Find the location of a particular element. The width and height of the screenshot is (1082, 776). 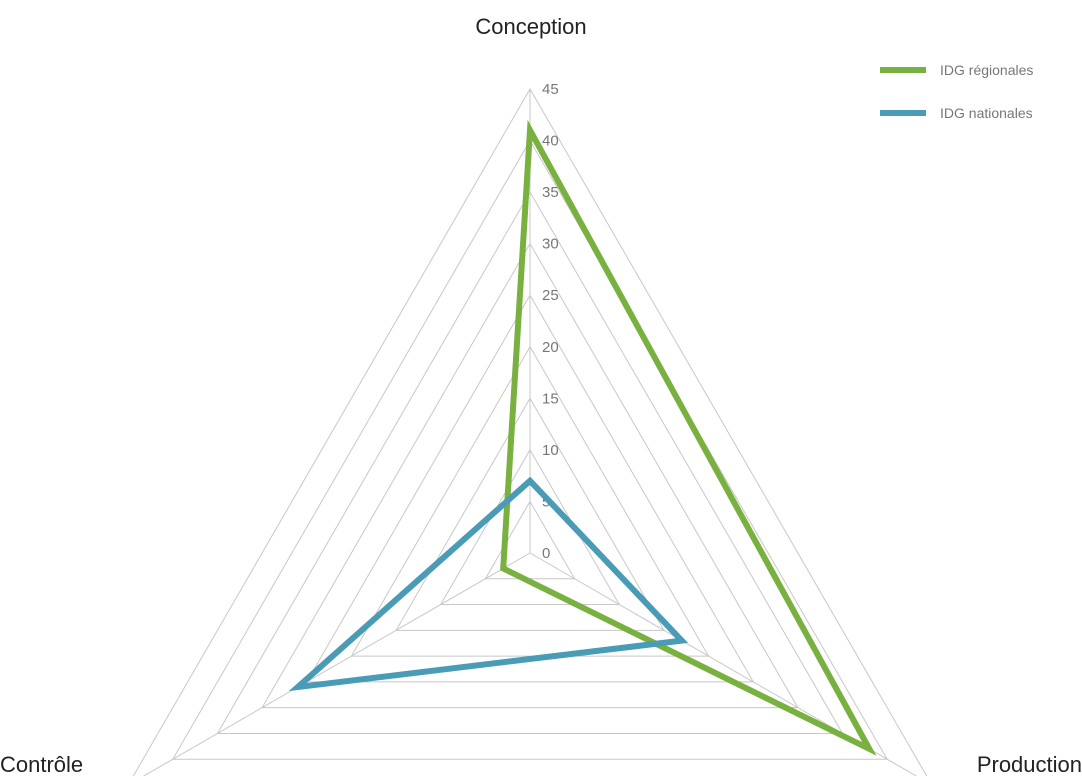

axis-contrôle is located at coordinates (336, 664).